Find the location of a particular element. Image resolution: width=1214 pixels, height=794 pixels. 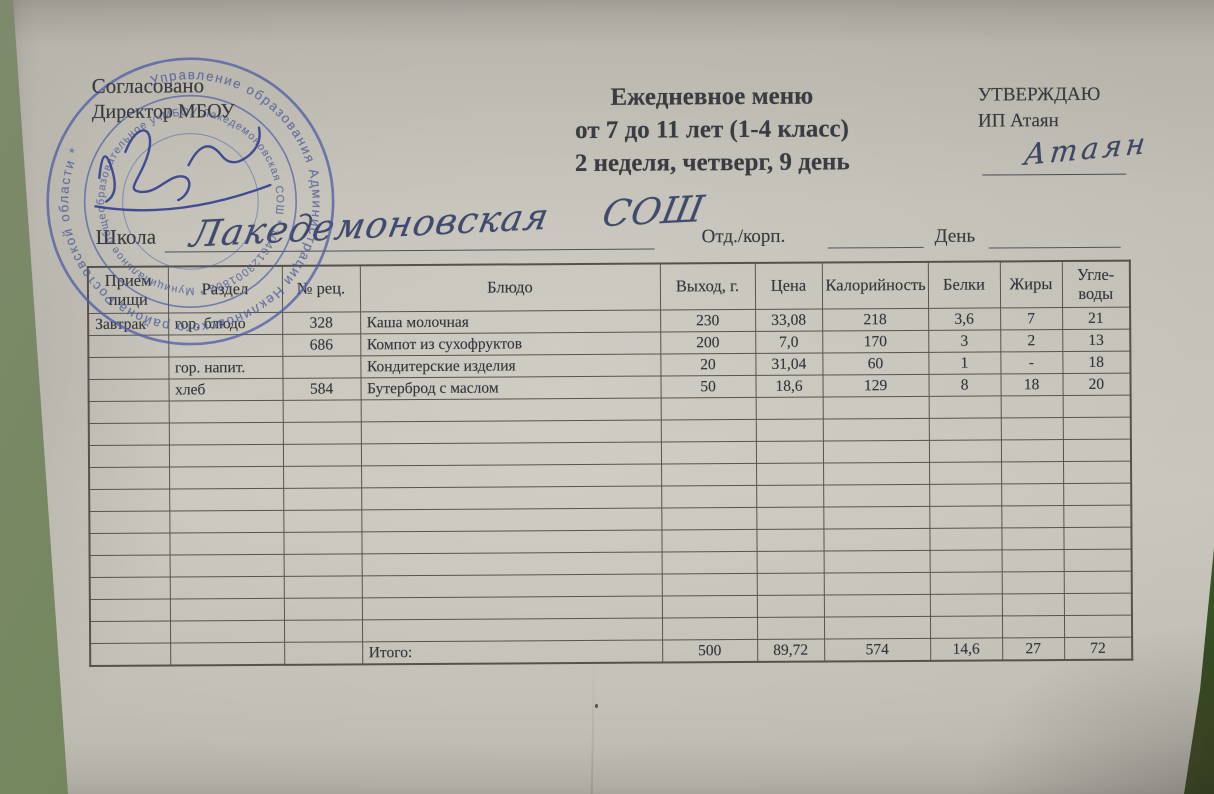

menu-cell: 584 is located at coordinates (321, 389).